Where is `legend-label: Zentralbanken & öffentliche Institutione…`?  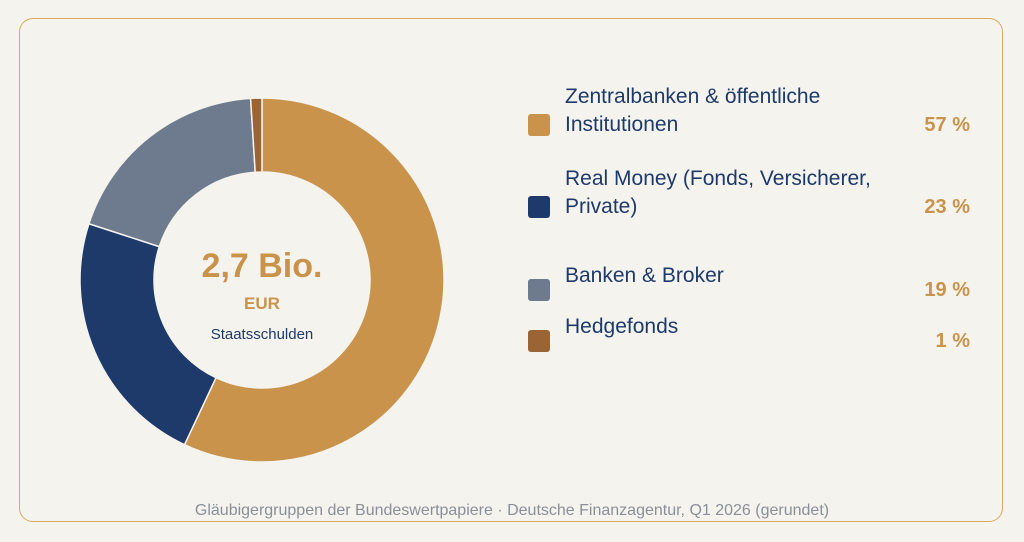
legend-label: Zentralbanken & öffentliche Institutione… is located at coordinates (693, 110).